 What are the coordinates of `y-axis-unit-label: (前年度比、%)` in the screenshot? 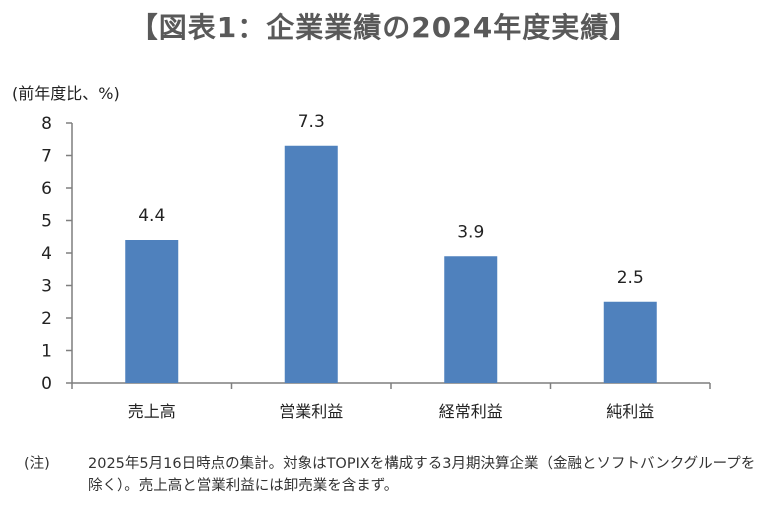 It's located at (66, 93).